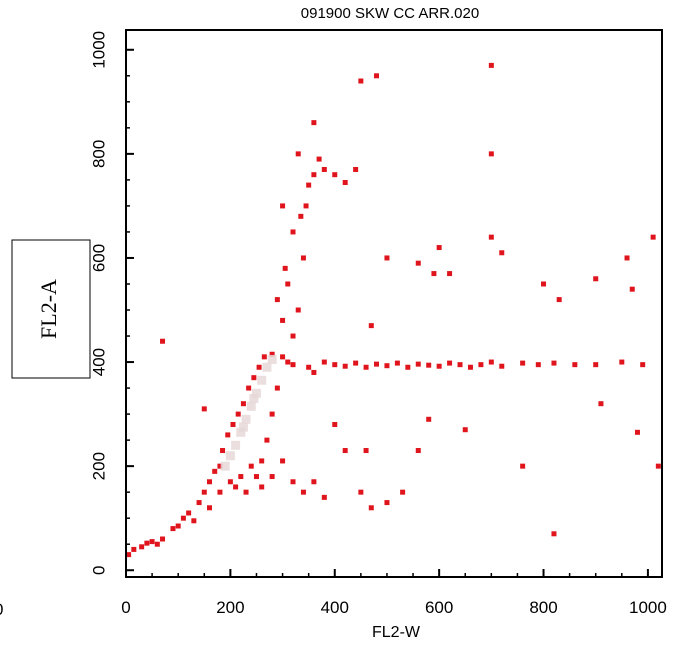 This screenshot has height=651, width=692. I want to click on y-tick-label: 800, so click(98, 154).